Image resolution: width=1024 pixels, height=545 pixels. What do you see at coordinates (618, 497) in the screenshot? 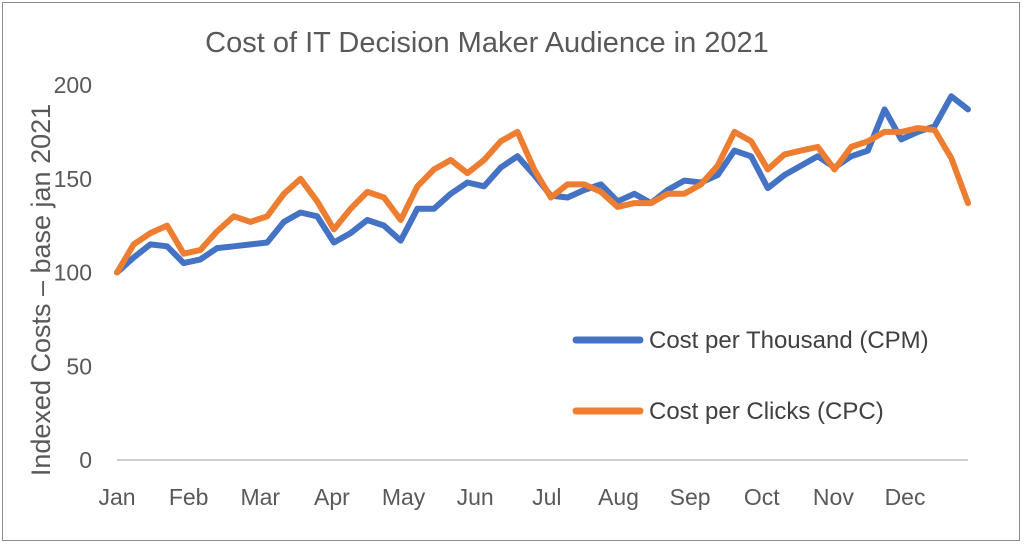
I see `x-tick-label: Aug` at bounding box center [618, 497].